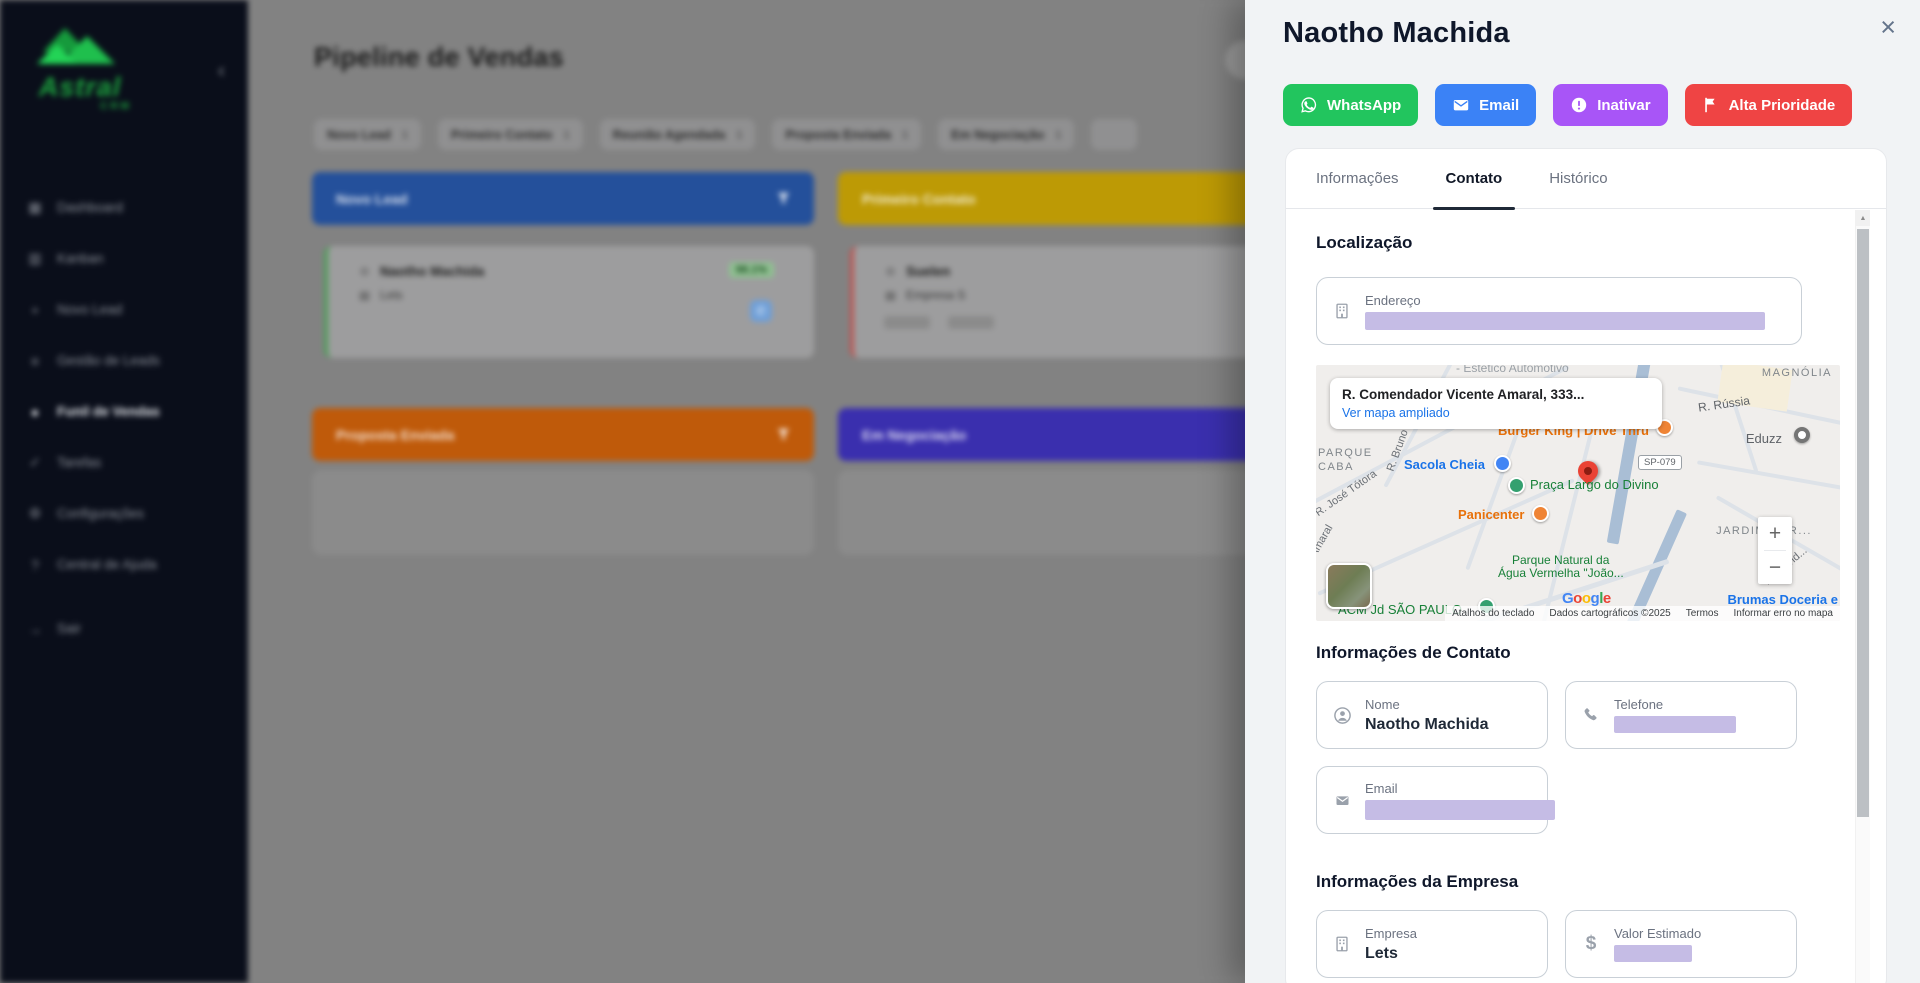 This screenshot has height=983, width=1920. I want to click on field-label: Email, so click(1381, 788).